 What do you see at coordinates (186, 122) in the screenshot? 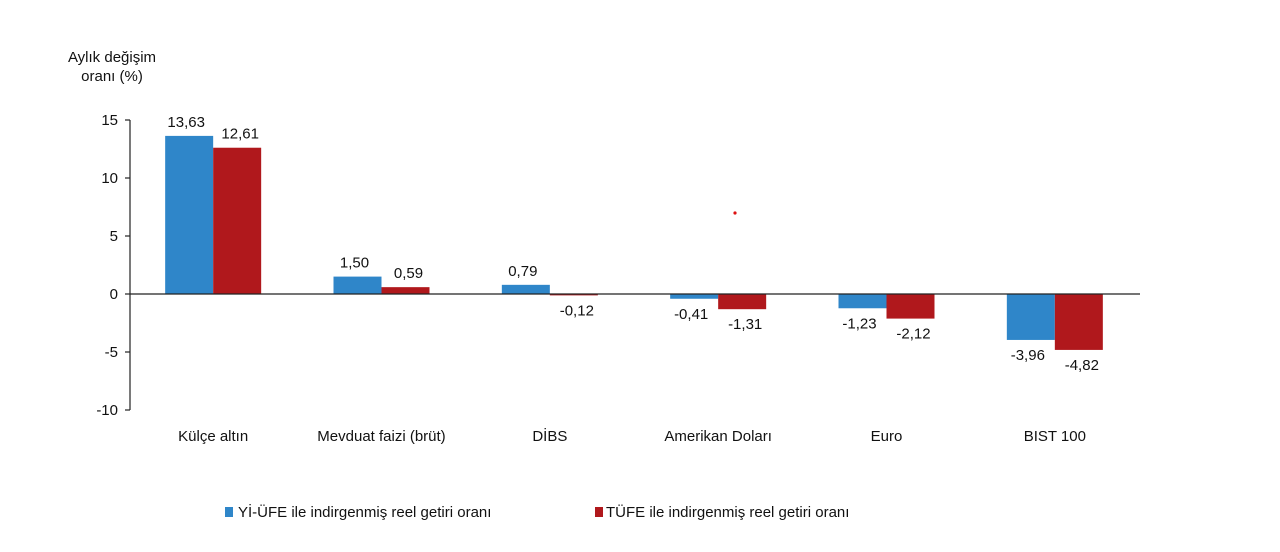
I see `data-label: 13,63` at bounding box center [186, 122].